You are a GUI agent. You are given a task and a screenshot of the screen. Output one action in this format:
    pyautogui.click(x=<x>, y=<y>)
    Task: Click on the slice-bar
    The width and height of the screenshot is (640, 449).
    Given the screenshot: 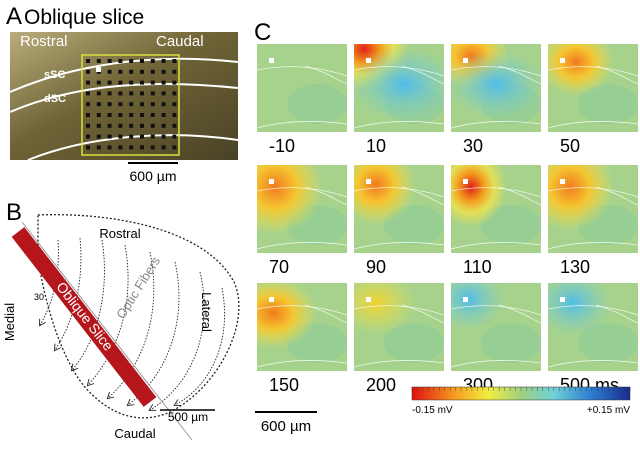 What is the action you would take?
    pyautogui.click(x=84, y=317)
    